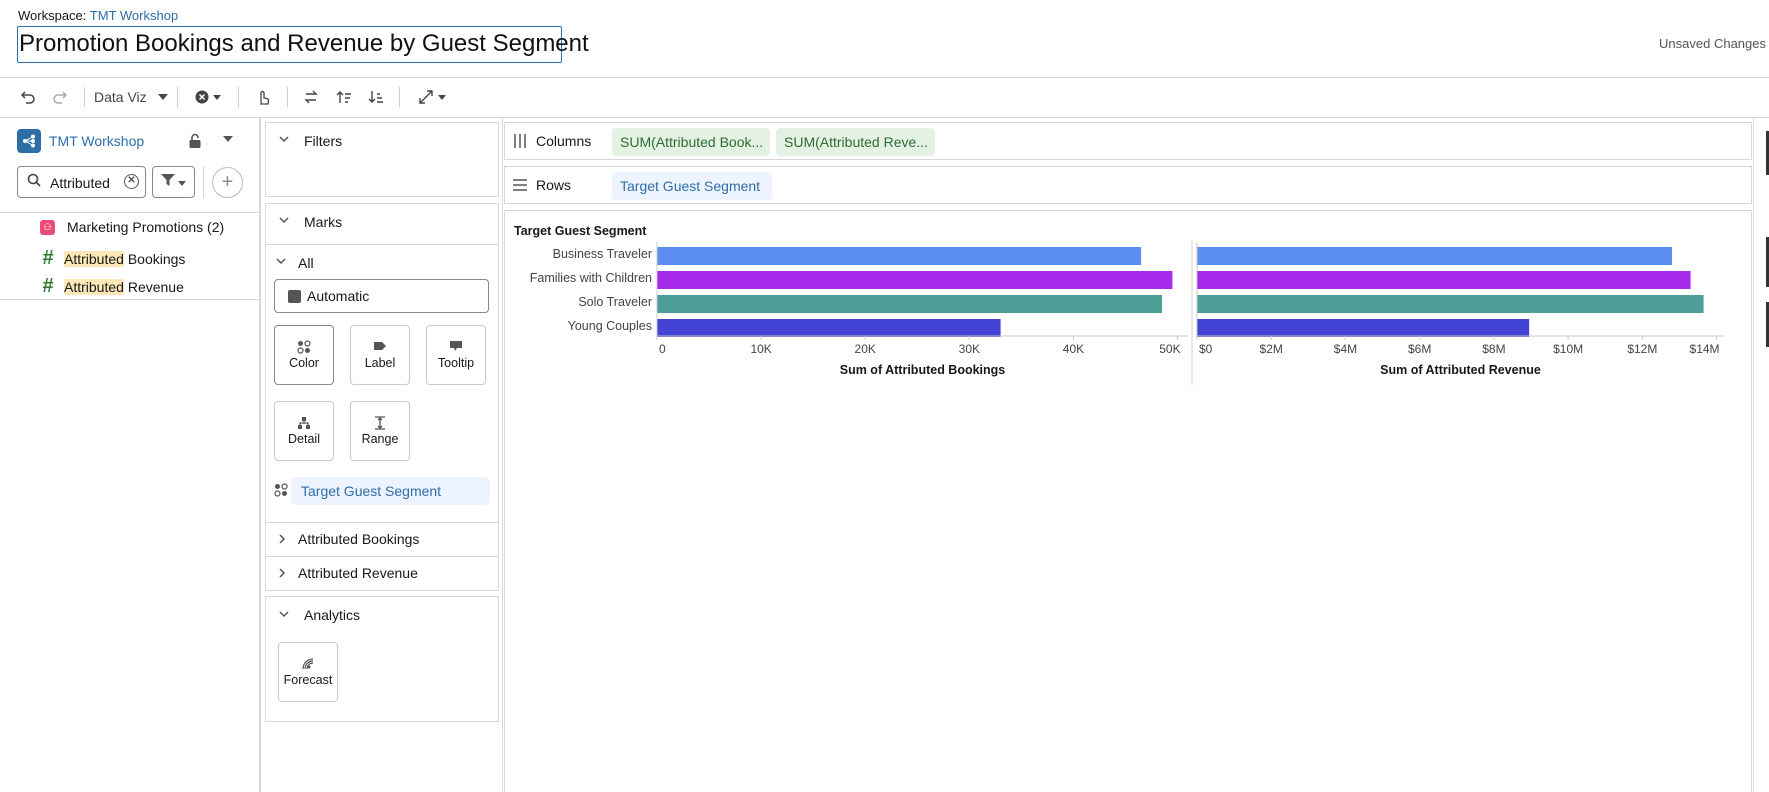  What do you see at coordinates (1568, 349) in the screenshot?
I see `x-tick-label: $10M` at bounding box center [1568, 349].